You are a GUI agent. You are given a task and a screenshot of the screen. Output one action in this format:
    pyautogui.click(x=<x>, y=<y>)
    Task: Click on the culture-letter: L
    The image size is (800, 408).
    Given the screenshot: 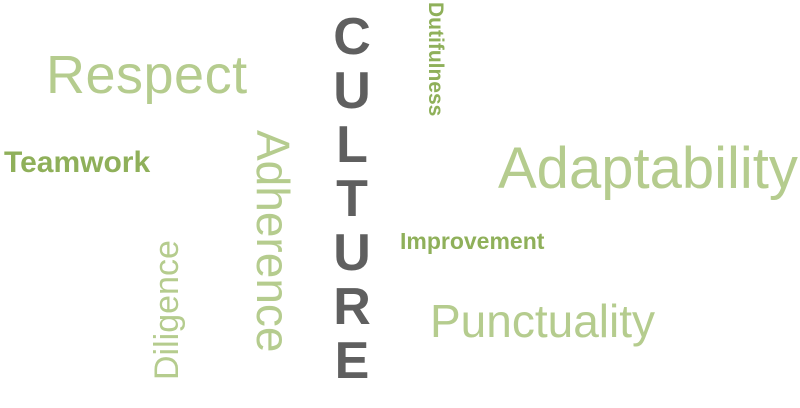 What is the action you would take?
    pyautogui.click(x=352, y=145)
    